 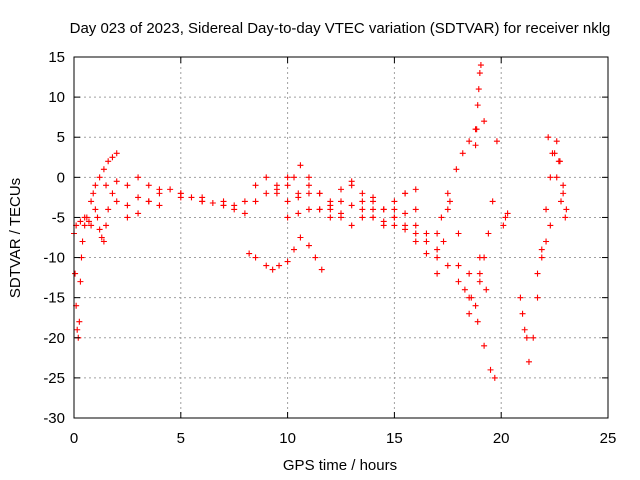 What do you see at coordinates (54, 298) in the screenshot?
I see `y-tick-label: -15` at bounding box center [54, 298].